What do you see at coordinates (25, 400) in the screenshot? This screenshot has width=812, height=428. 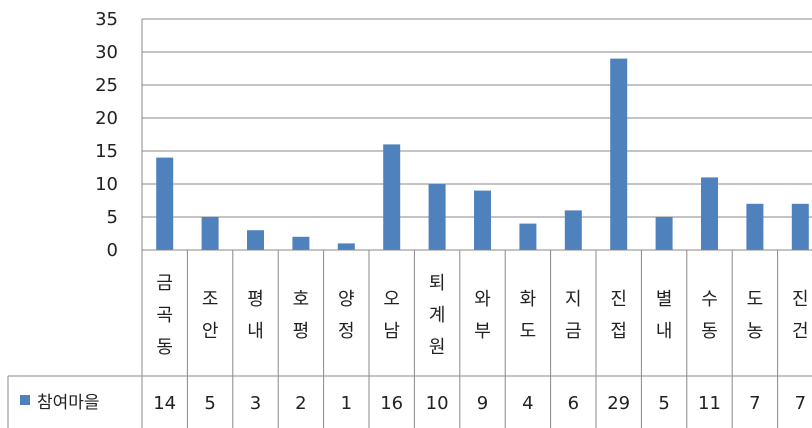 I see `legend-swatch` at bounding box center [25, 400].